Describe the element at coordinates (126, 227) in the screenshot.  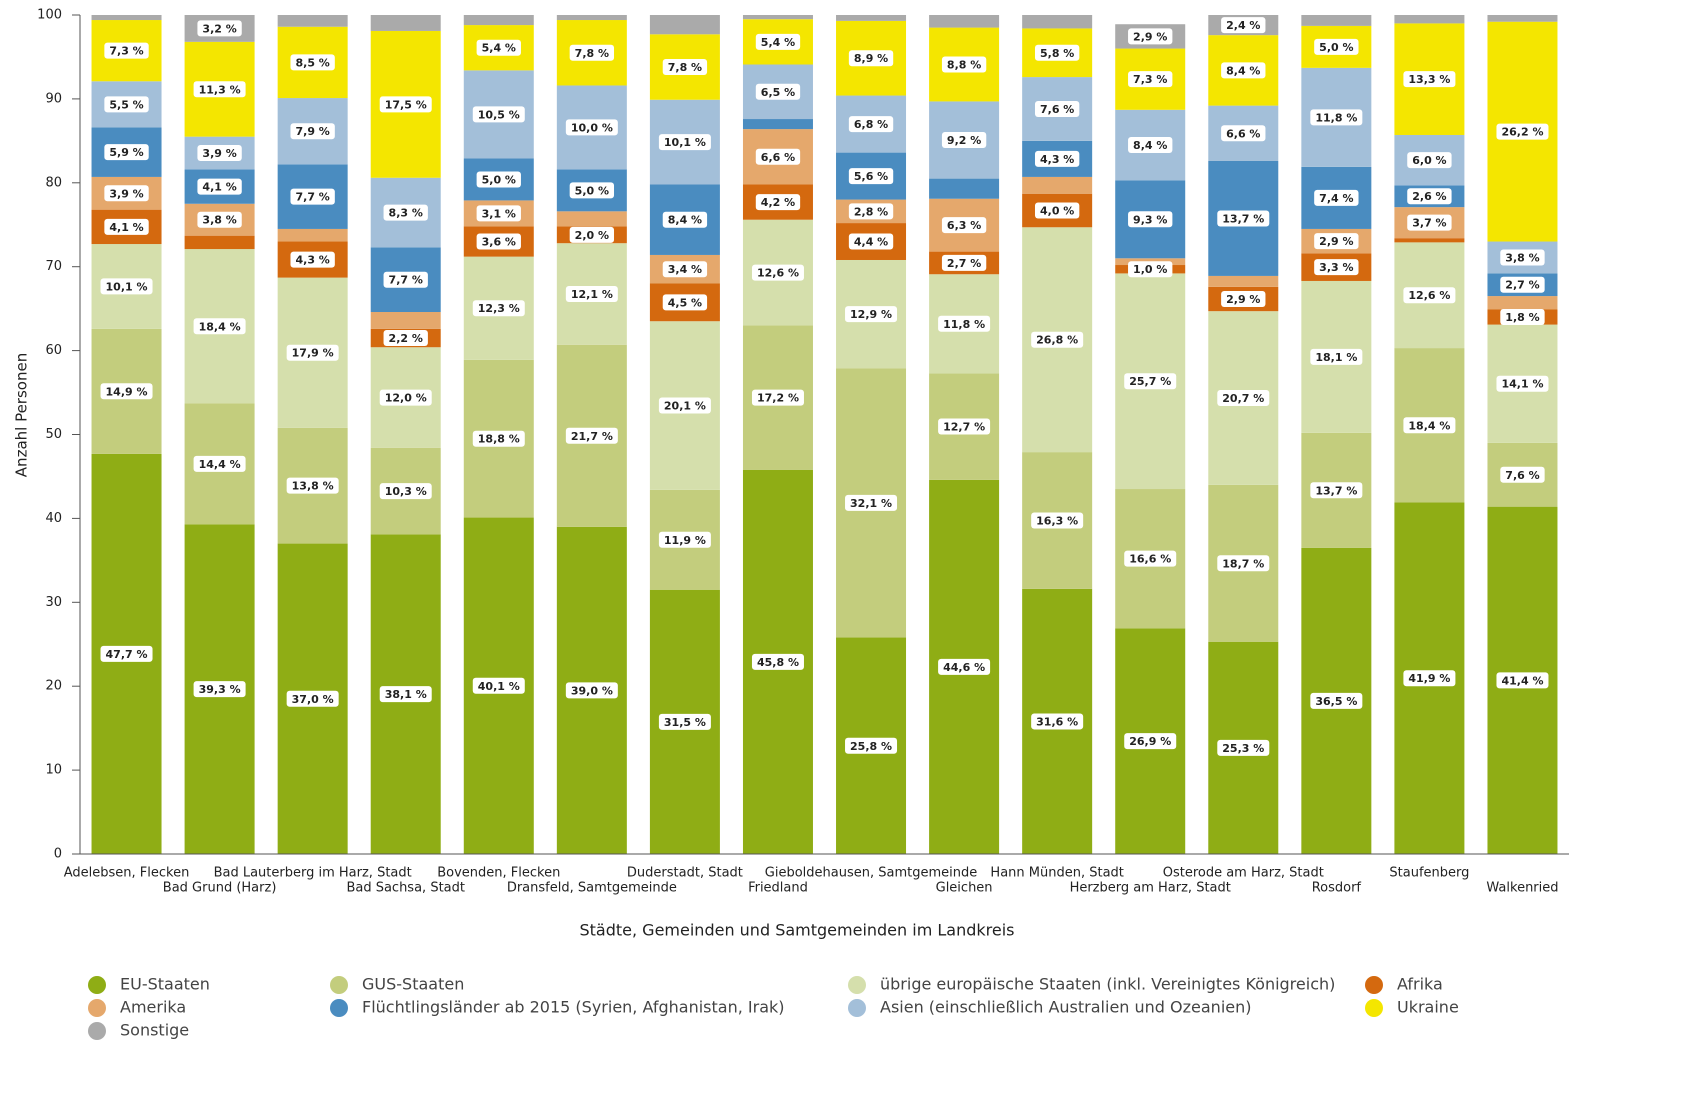
I see `value-label: 4,1 %` at that location.